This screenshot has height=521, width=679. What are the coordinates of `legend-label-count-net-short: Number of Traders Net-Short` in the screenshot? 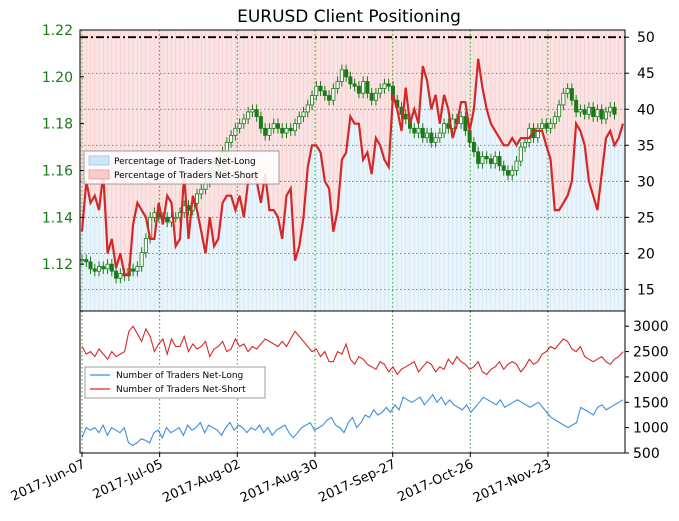 It's located at (181, 390).